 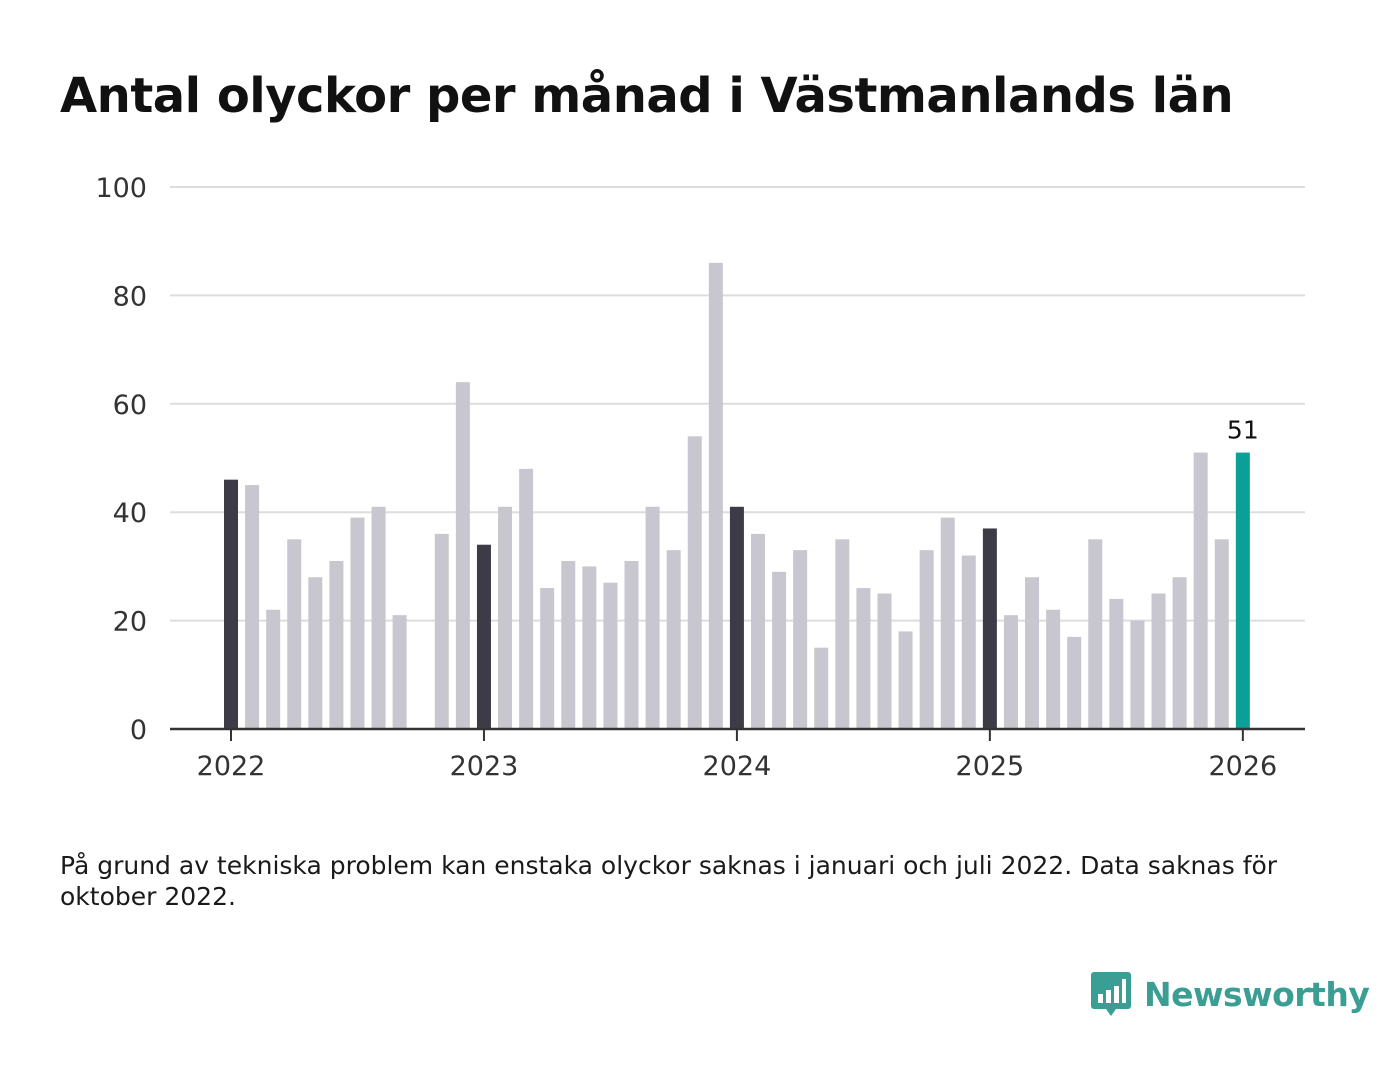 What do you see at coordinates (737, 766) in the screenshot?
I see `x-tick-label: 2024` at bounding box center [737, 766].